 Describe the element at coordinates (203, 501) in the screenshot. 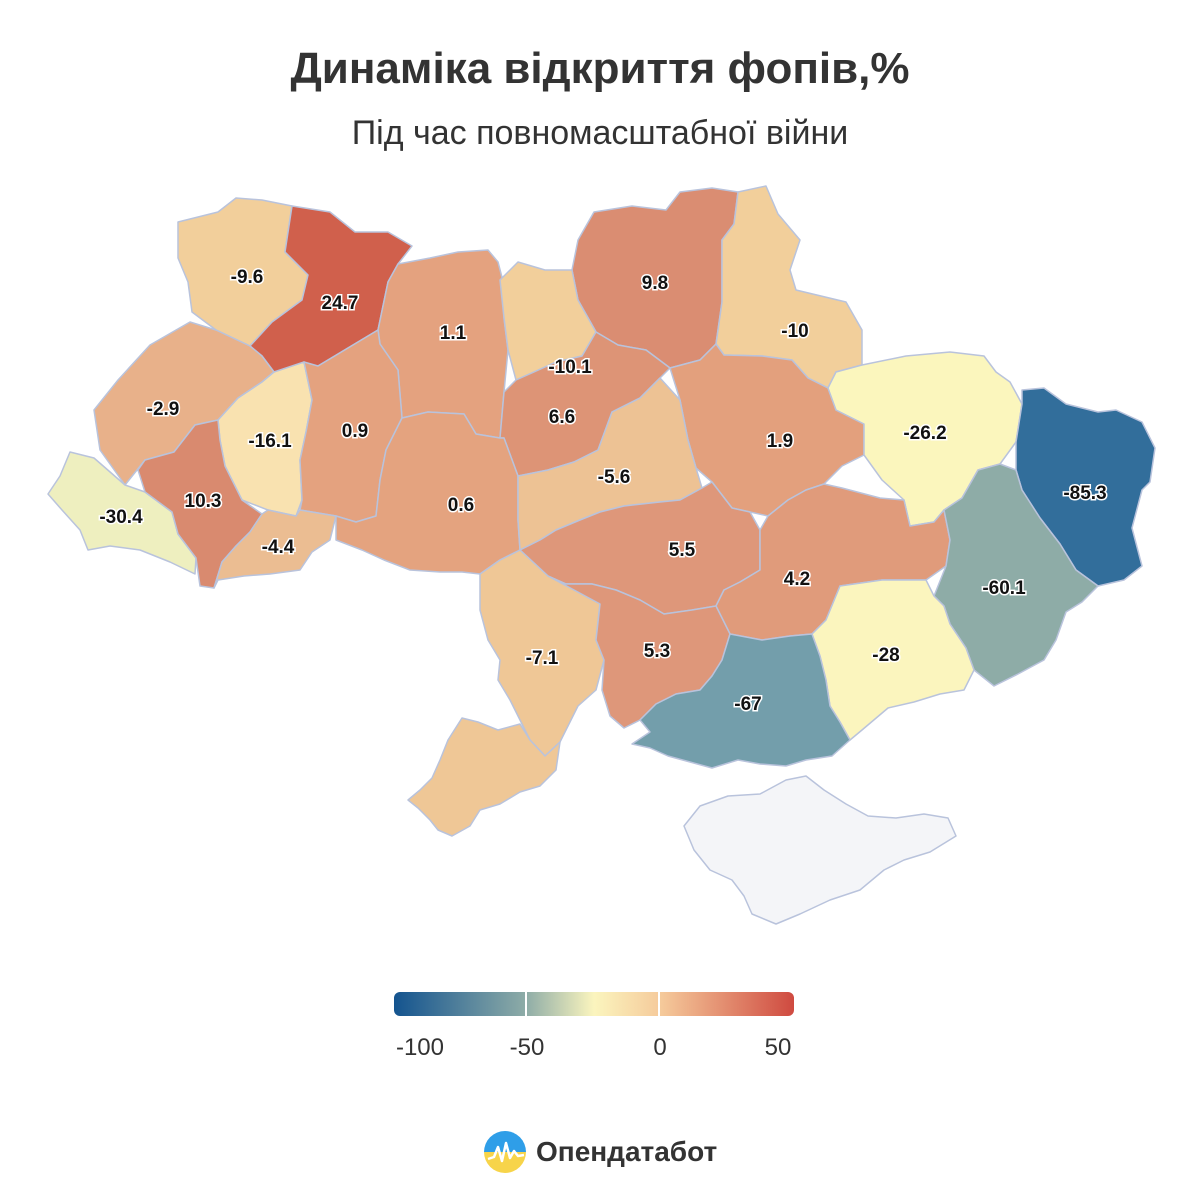

I see `region-value-label: 10.3` at that location.